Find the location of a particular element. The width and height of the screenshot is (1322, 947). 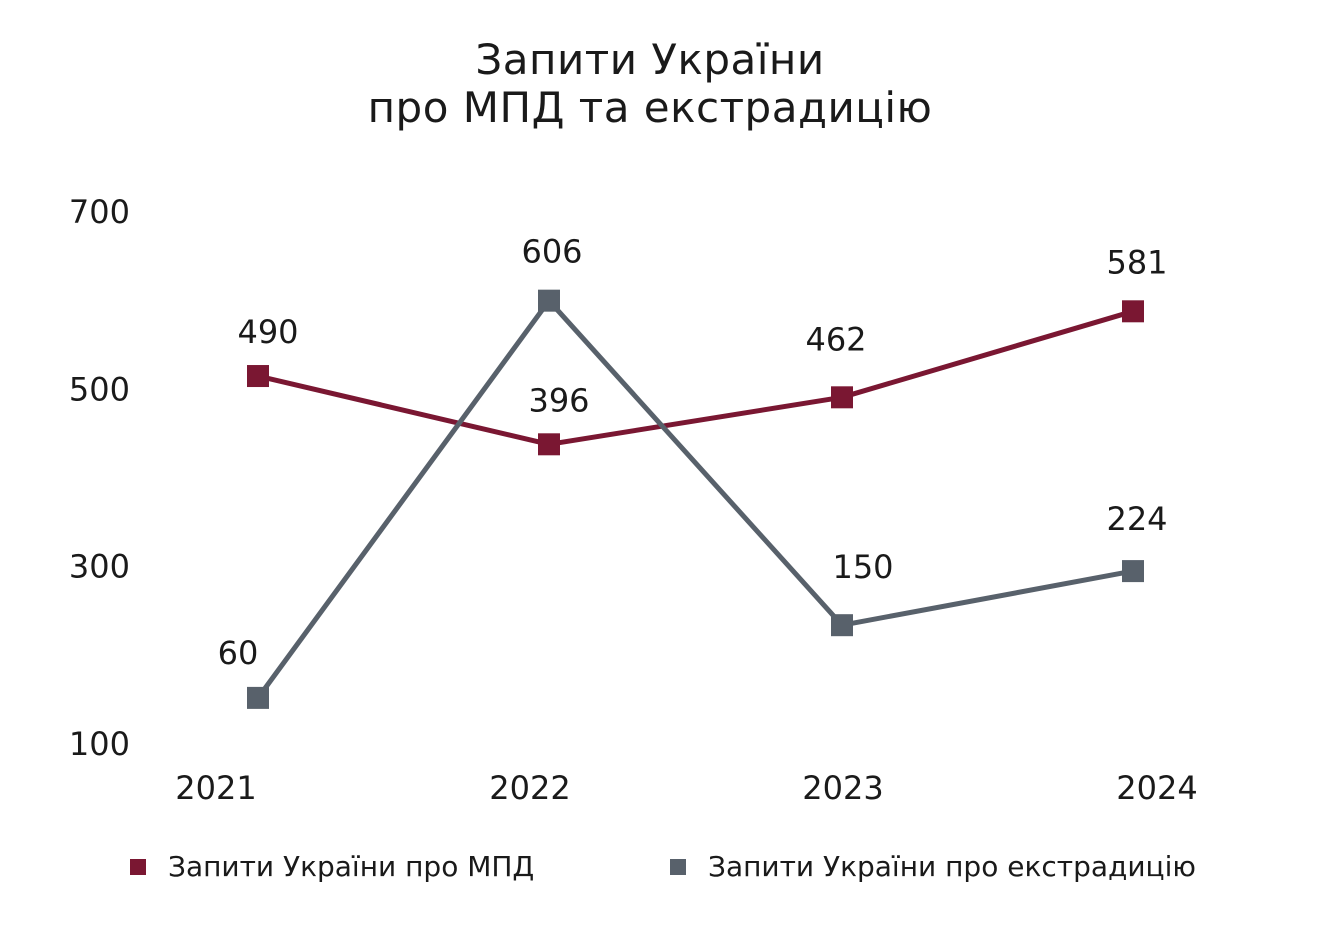

y-tick-label: 300 is located at coordinates (99, 567).